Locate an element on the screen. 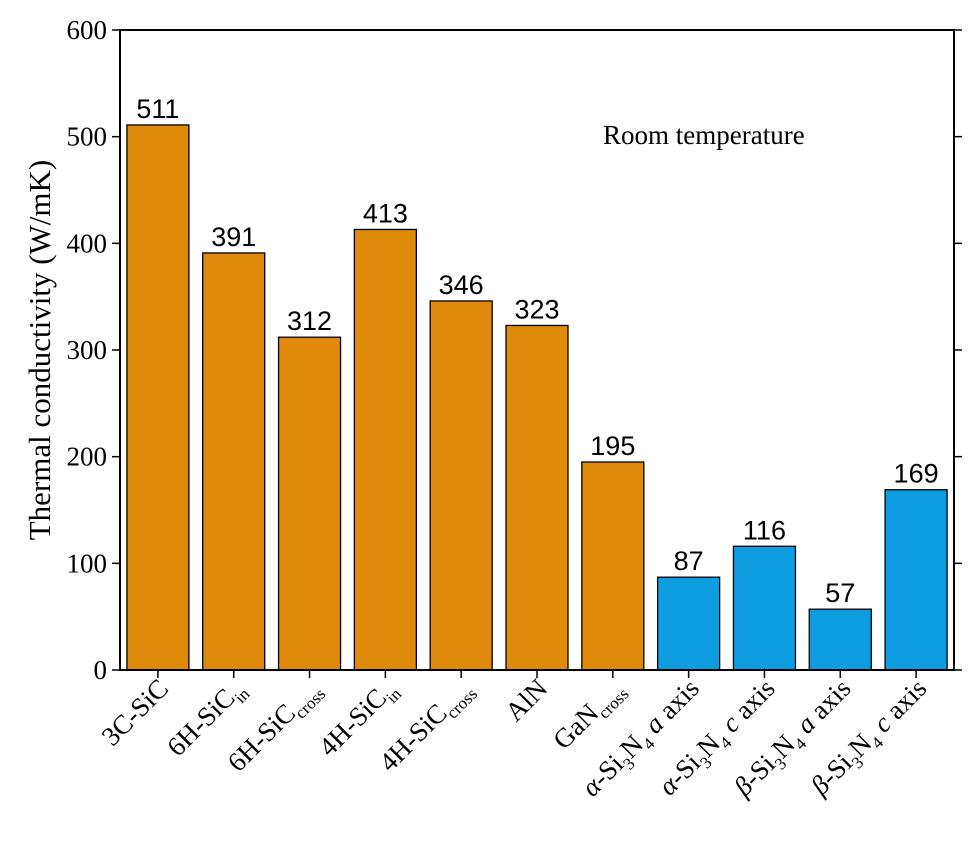 This screenshot has height=865, width=975. value-label-0: 511 is located at coordinates (157, 109).